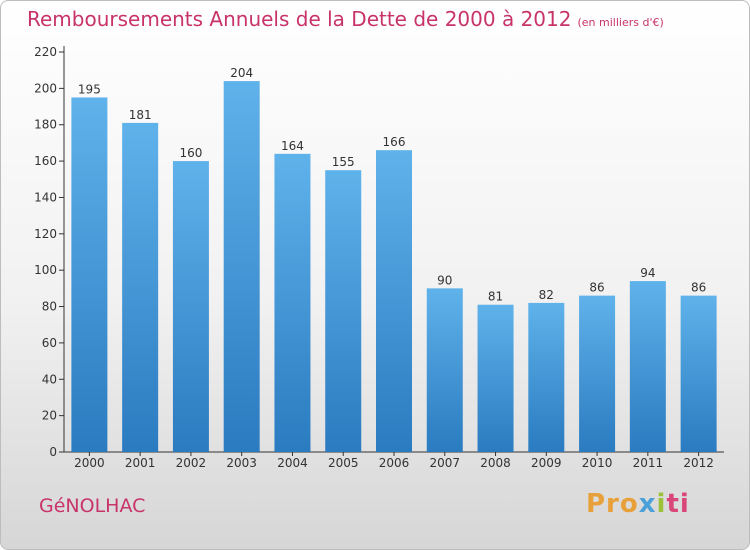 This screenshot has width=750, height=550. I want to click on bar-2010, so click(597, 373).